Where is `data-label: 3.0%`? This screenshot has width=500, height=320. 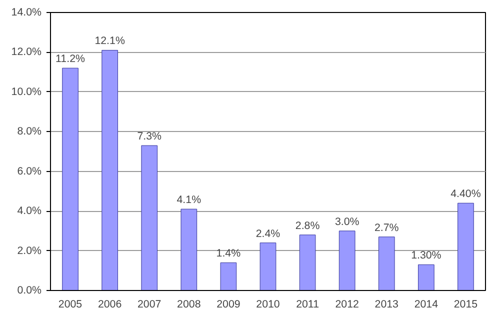 data-label: 3.0% is located at coordinates (347, 222).